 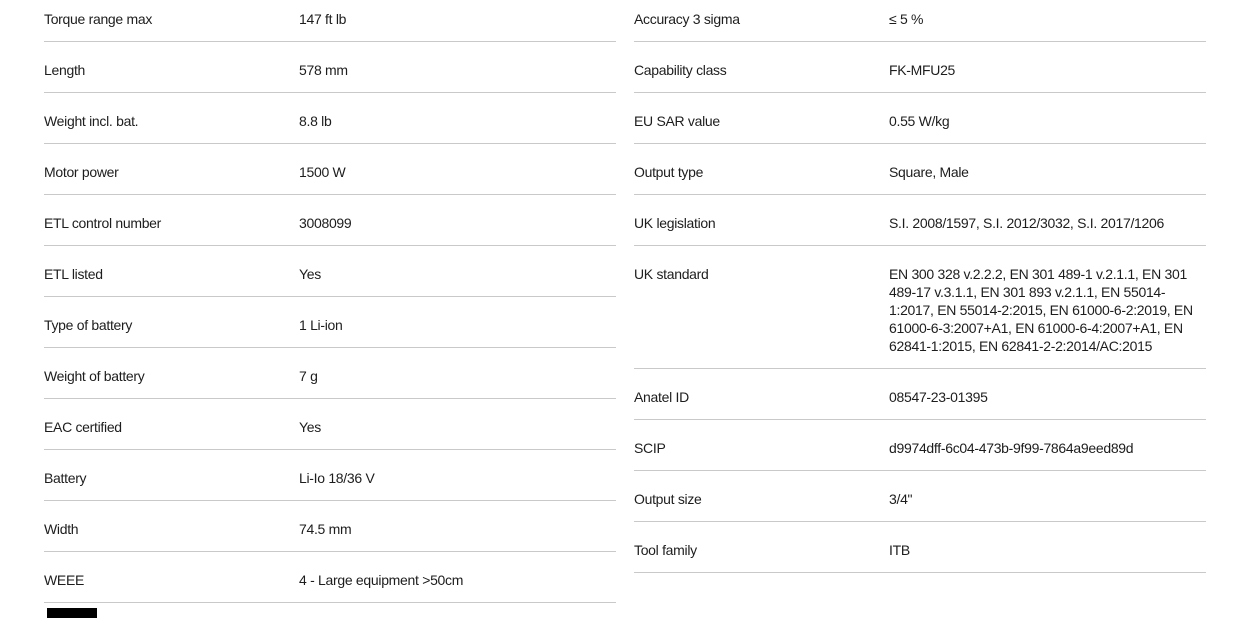 What do you see at coordinates (81, 172) in the screenshot?
I see `spec-label: Motor power` at bounding box center [81, 172].